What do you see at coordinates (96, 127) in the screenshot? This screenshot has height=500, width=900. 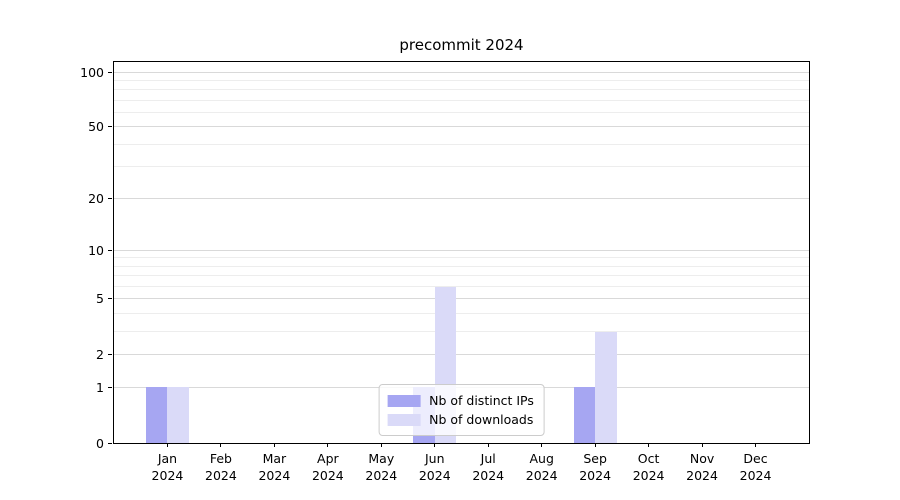 I see `y-tick-label: 50` at bounding box center [96, 127].